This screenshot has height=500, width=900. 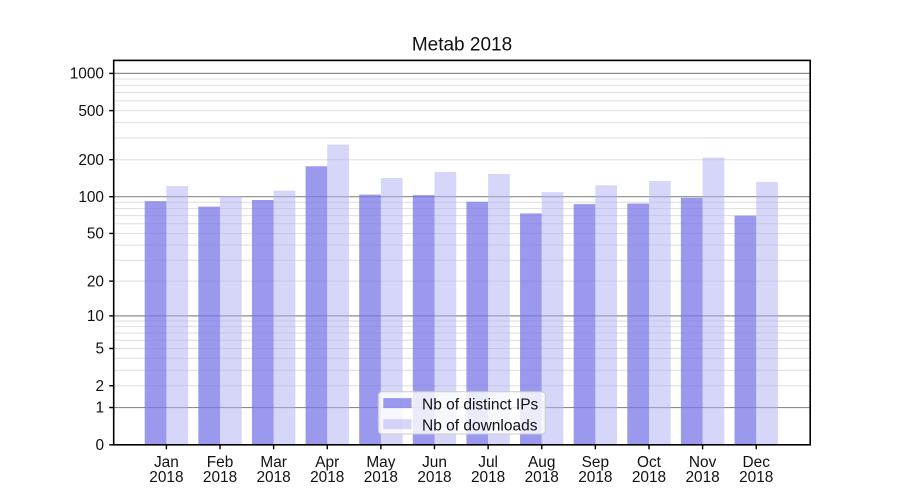 What do you see at coordinates (757, 462) in the screenshot?
I see `svg-text: Dec` at bounding box center [757, 462].